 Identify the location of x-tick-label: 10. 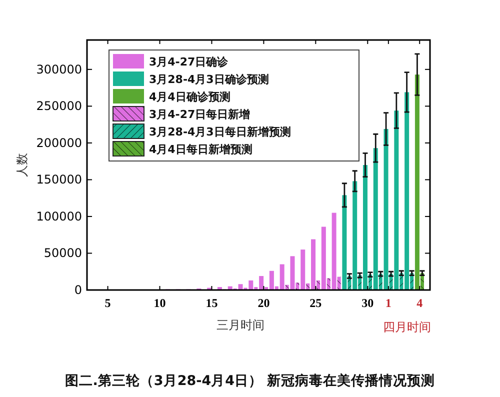
(160, 303).